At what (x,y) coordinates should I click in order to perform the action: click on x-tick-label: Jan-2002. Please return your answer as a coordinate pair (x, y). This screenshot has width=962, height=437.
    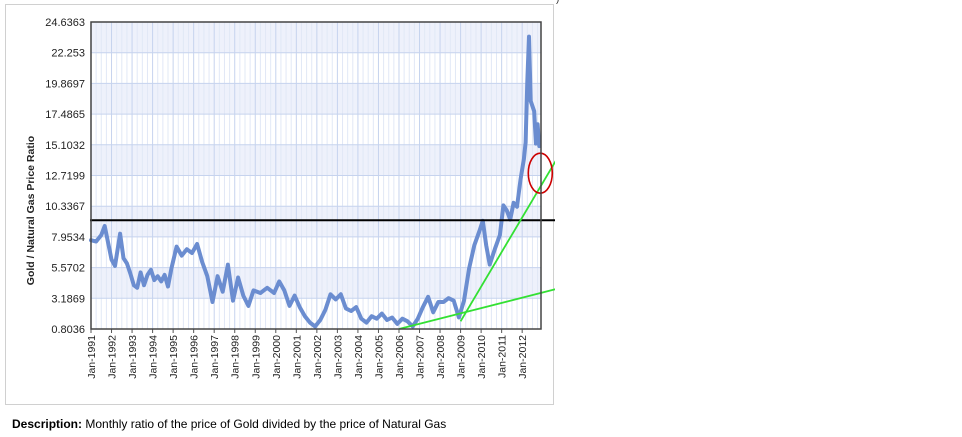
    Looking at the image, I should click on (318, 357).